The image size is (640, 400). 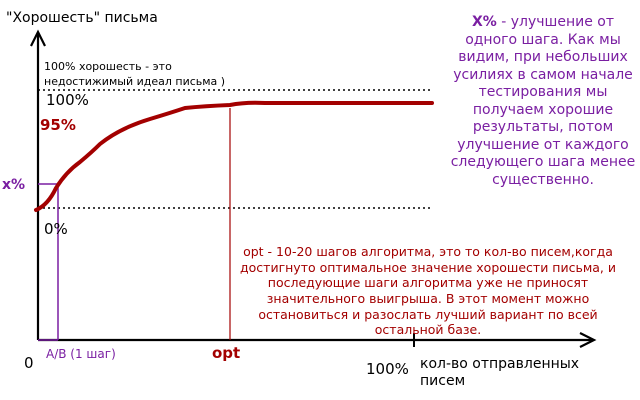 What do you see at coordinates (58, 125) in the screenshot?
I see `label-95: 95%` at bounding box center [58, 125].